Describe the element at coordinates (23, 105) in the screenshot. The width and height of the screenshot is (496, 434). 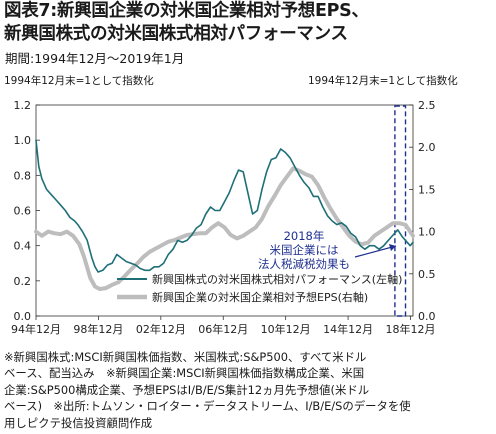
I see `left-axis-tick-label: 1.2` at that location.